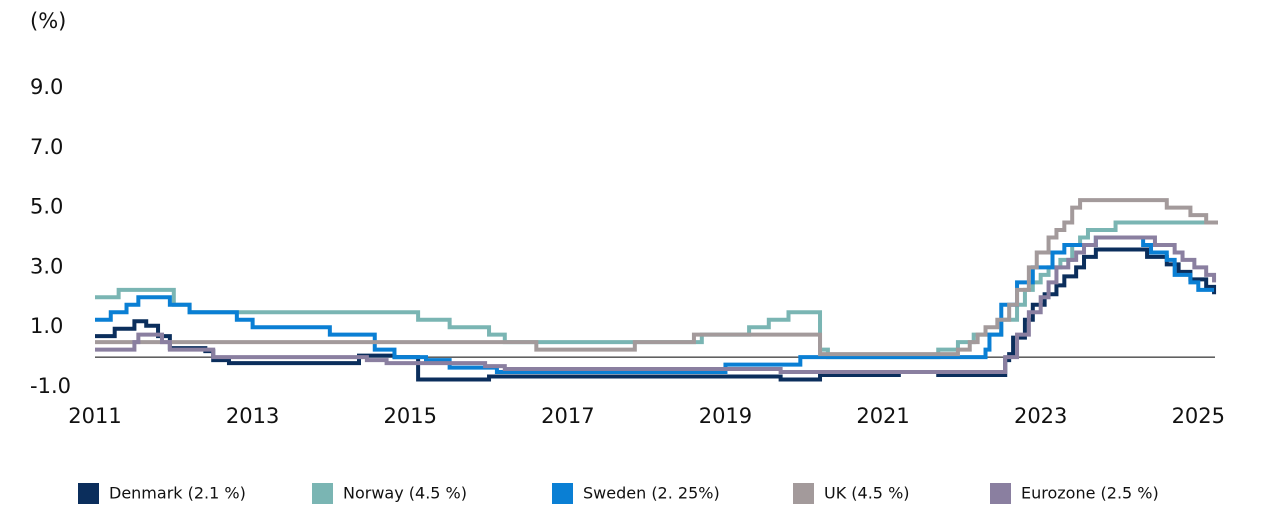  What do you see at coordinates (46, 326) in the screenshot?
I see `y-tick-label: 1.0` at bounding box center [46, 326].